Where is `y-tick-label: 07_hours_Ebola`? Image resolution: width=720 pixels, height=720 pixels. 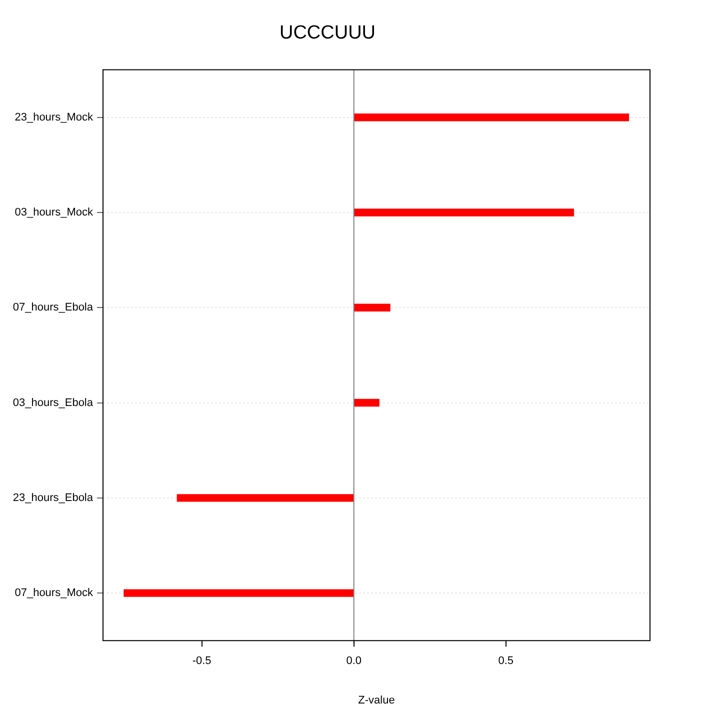 y-tick-label: 07_hours_Ebola is located at coordinates (53, 308).